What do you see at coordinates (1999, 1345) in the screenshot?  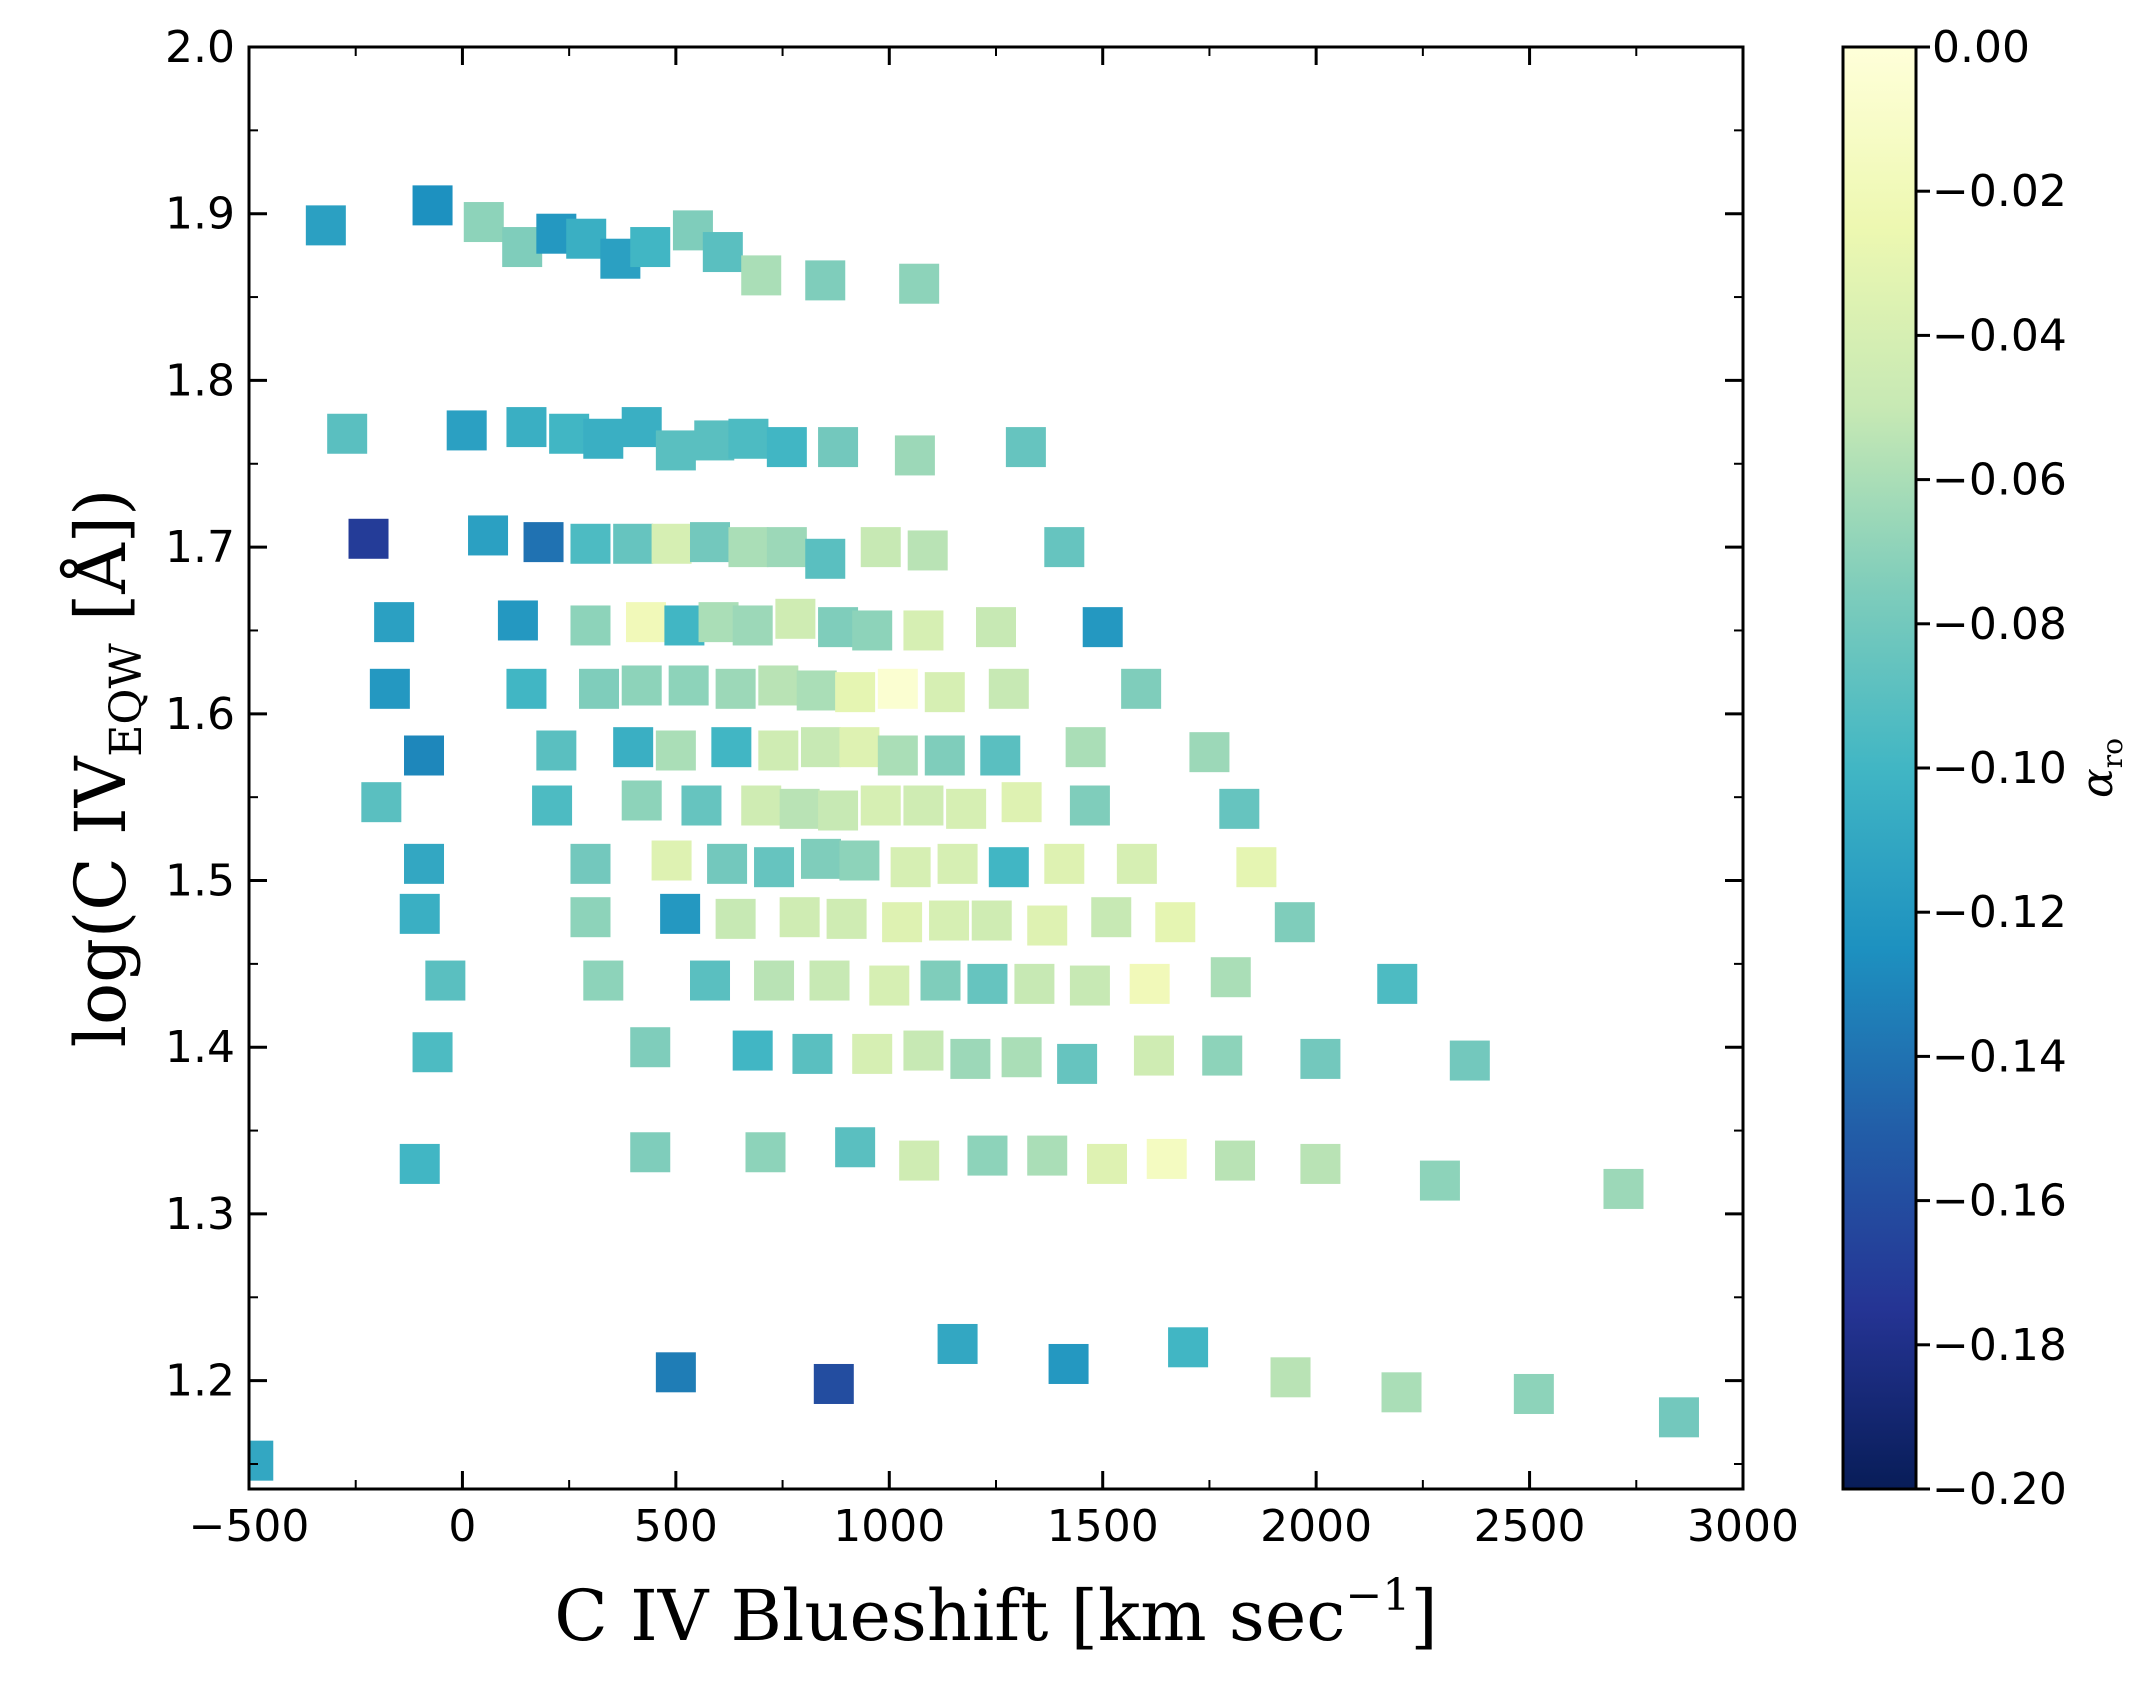 I see `colorbar-tick-label: −0.18` at bounding box center [1999, 1345].